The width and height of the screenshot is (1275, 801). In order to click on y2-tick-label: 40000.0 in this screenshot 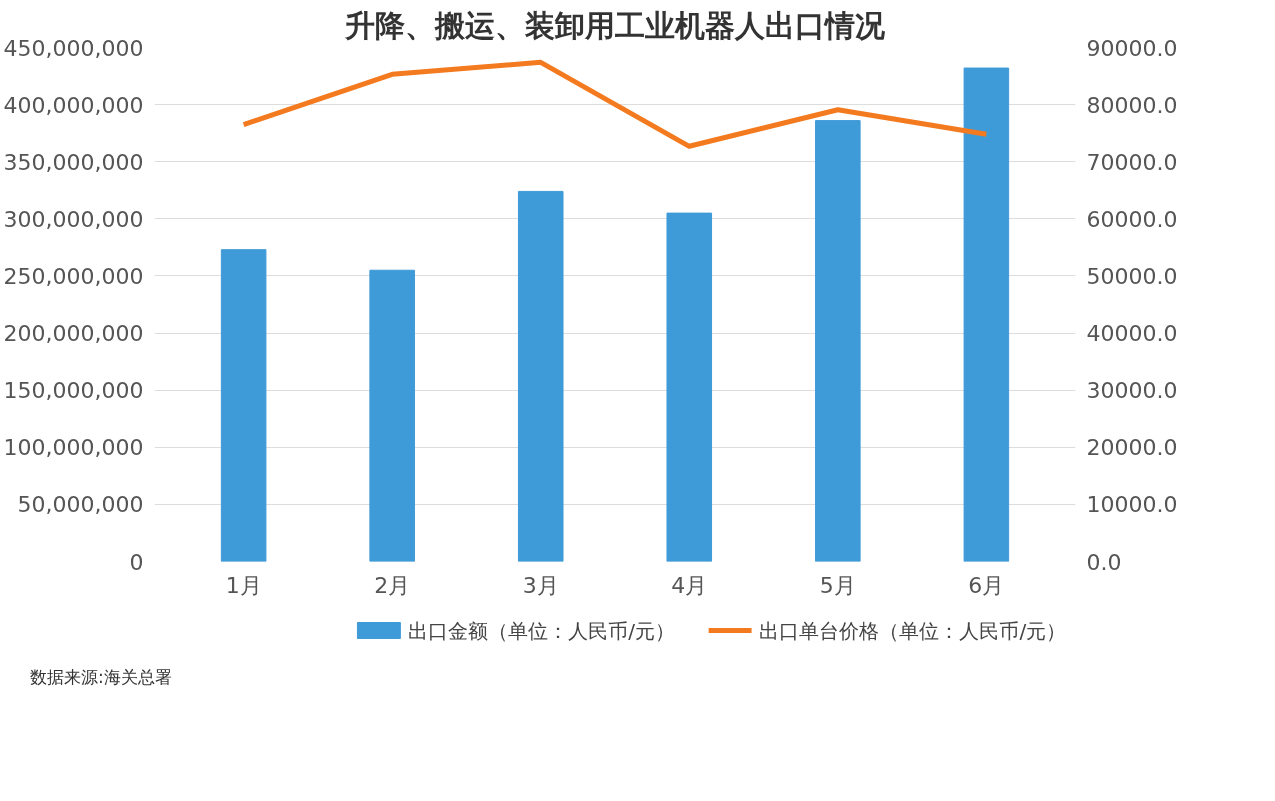, I will do `click(1132, 334)`.